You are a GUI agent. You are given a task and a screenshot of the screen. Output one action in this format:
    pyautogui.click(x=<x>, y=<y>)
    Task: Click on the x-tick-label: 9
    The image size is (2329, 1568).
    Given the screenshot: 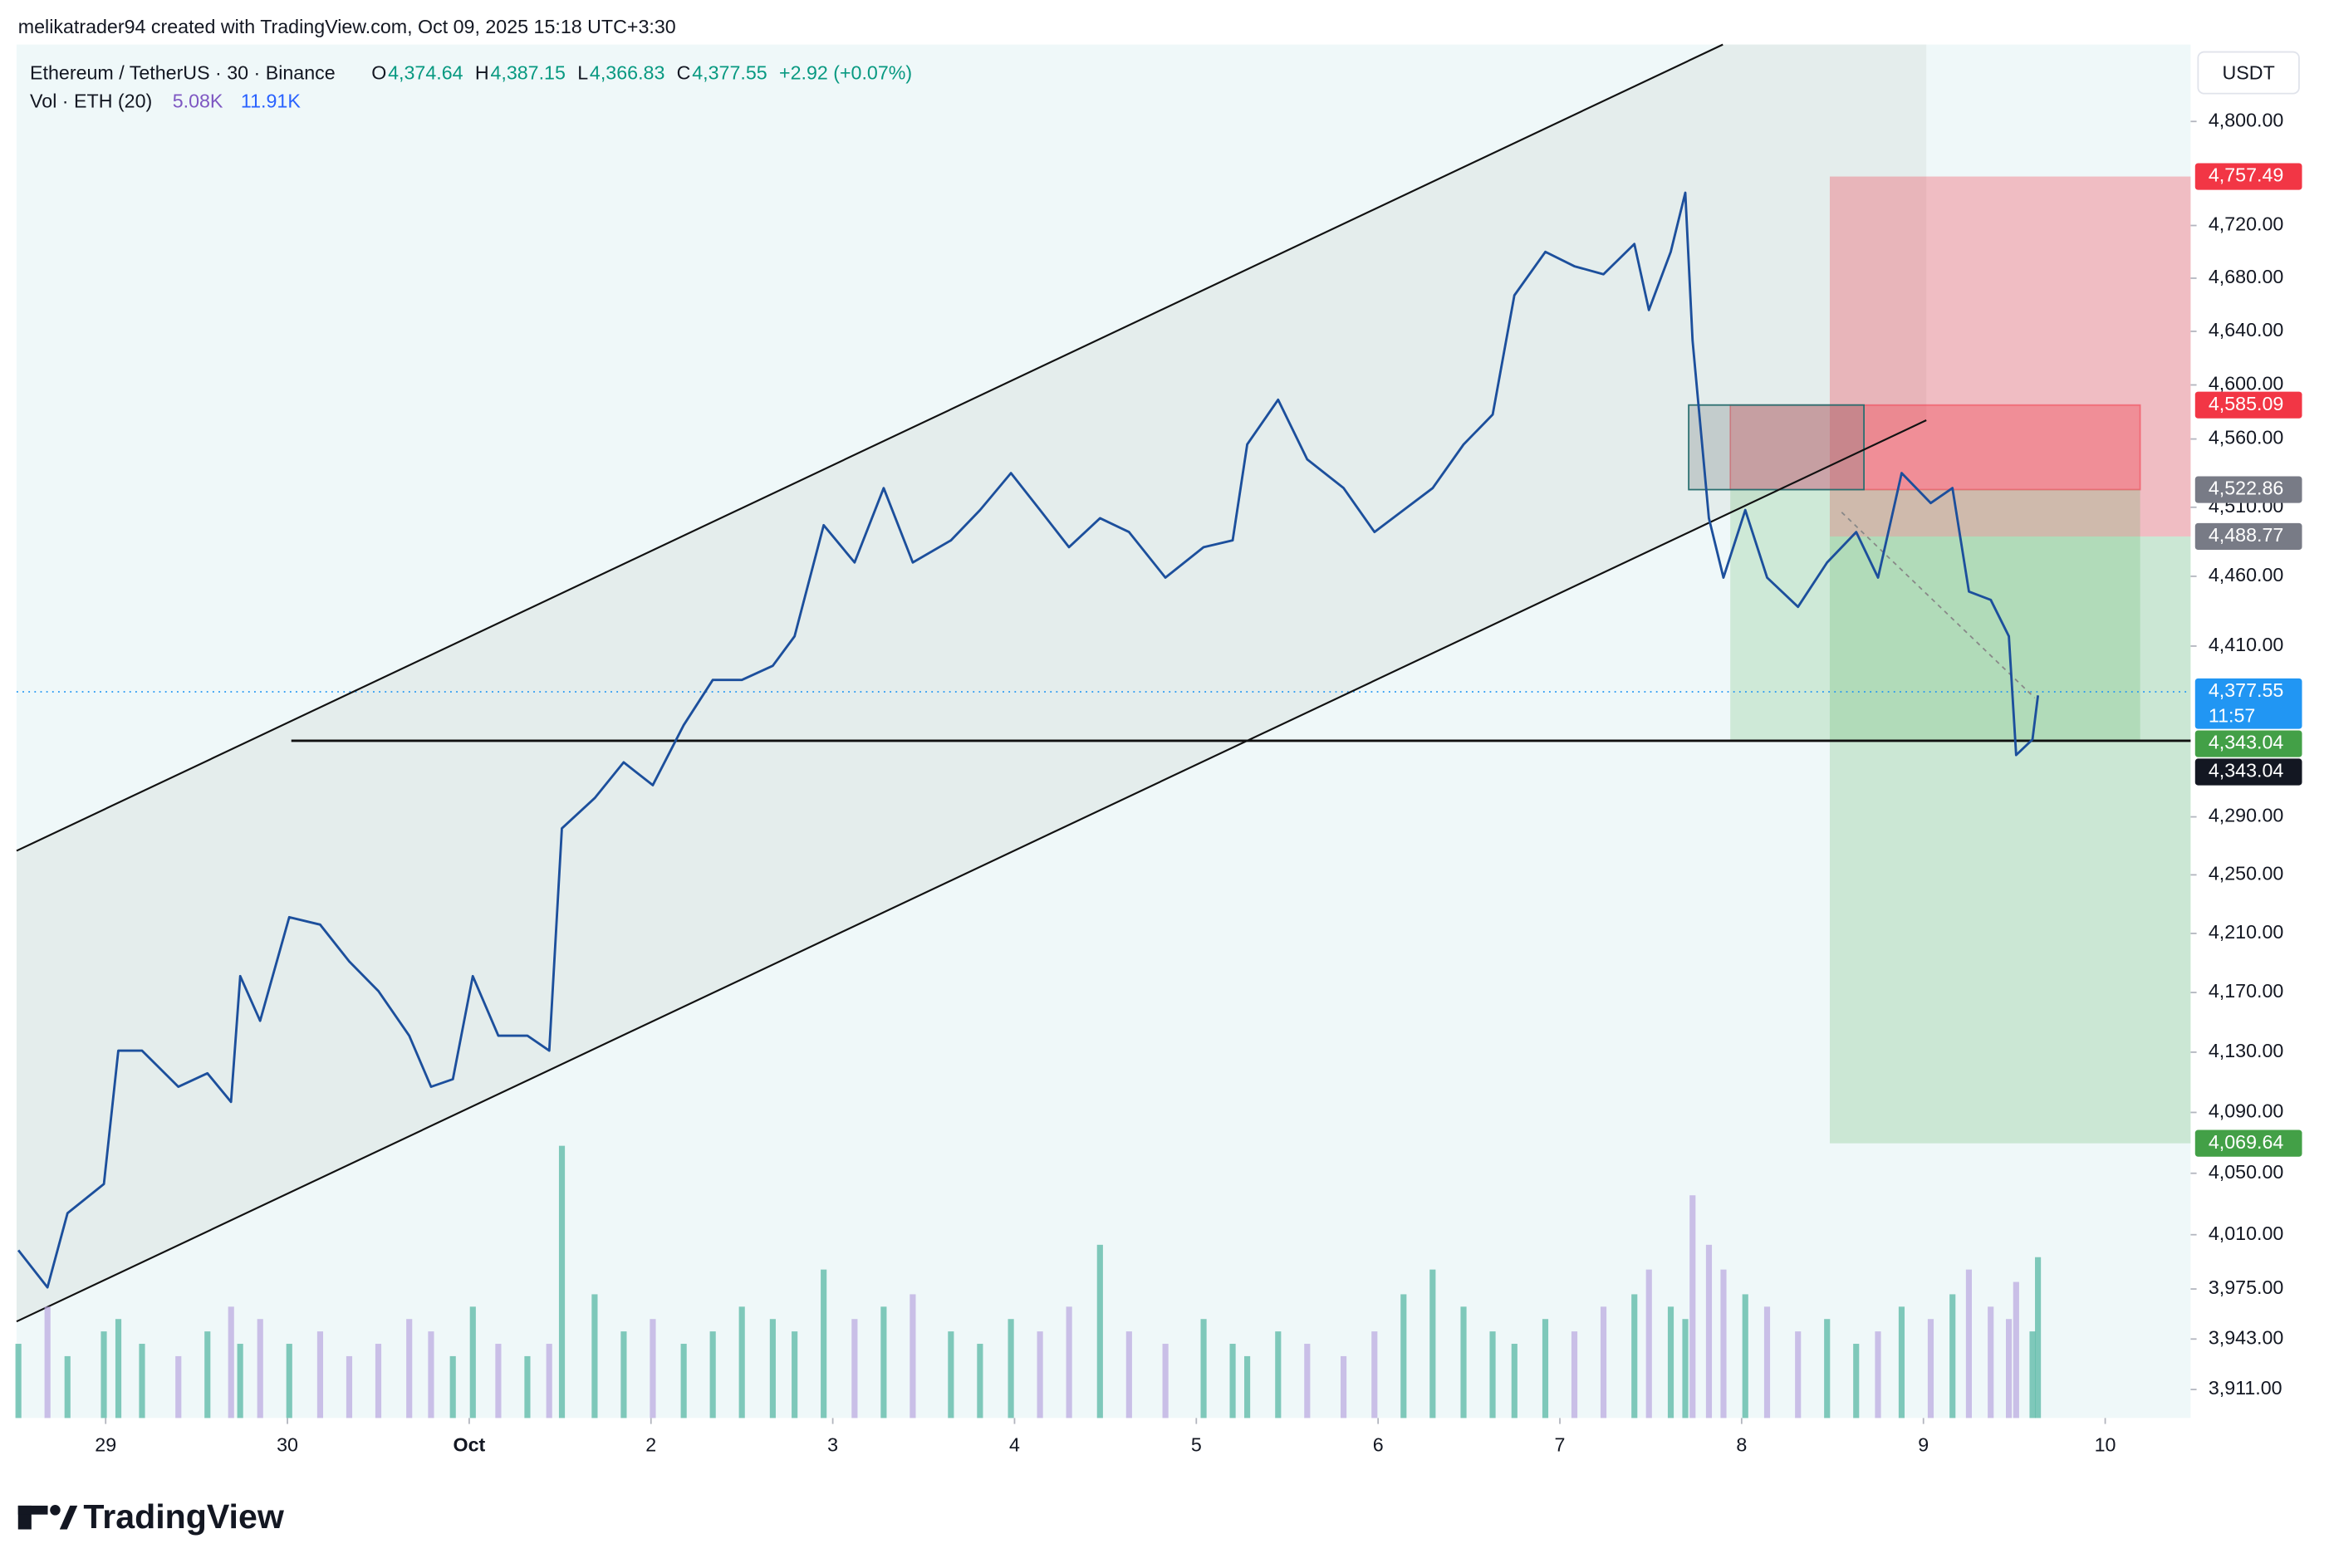 What is the action you would take?
    pyautogui.click(x=1924, y=1445)
    